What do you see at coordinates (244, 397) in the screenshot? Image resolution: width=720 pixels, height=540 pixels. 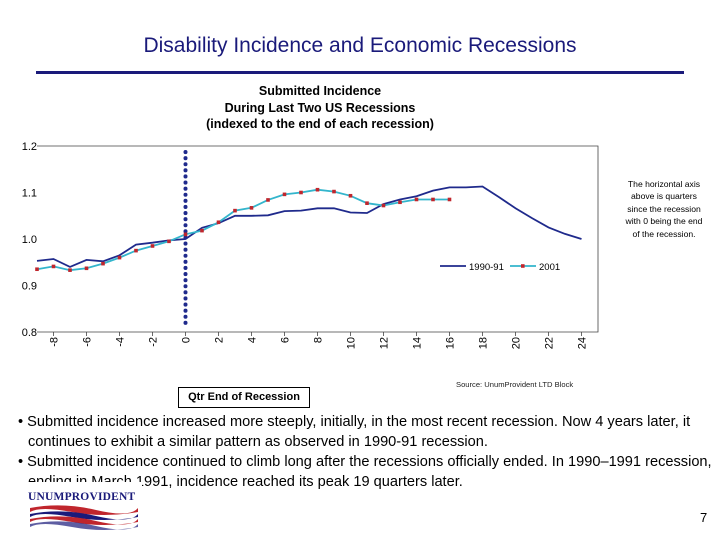 I see `recession-end-callout: Qtr End of Recession` at bounding box center [244, 397].